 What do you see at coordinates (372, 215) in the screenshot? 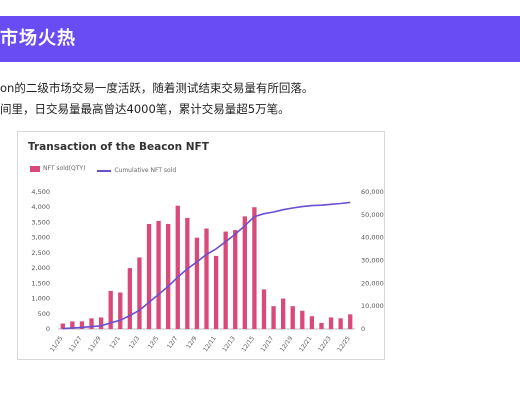
I see `y-right-tick-label: 50,000` at bounding box center [372, 215].